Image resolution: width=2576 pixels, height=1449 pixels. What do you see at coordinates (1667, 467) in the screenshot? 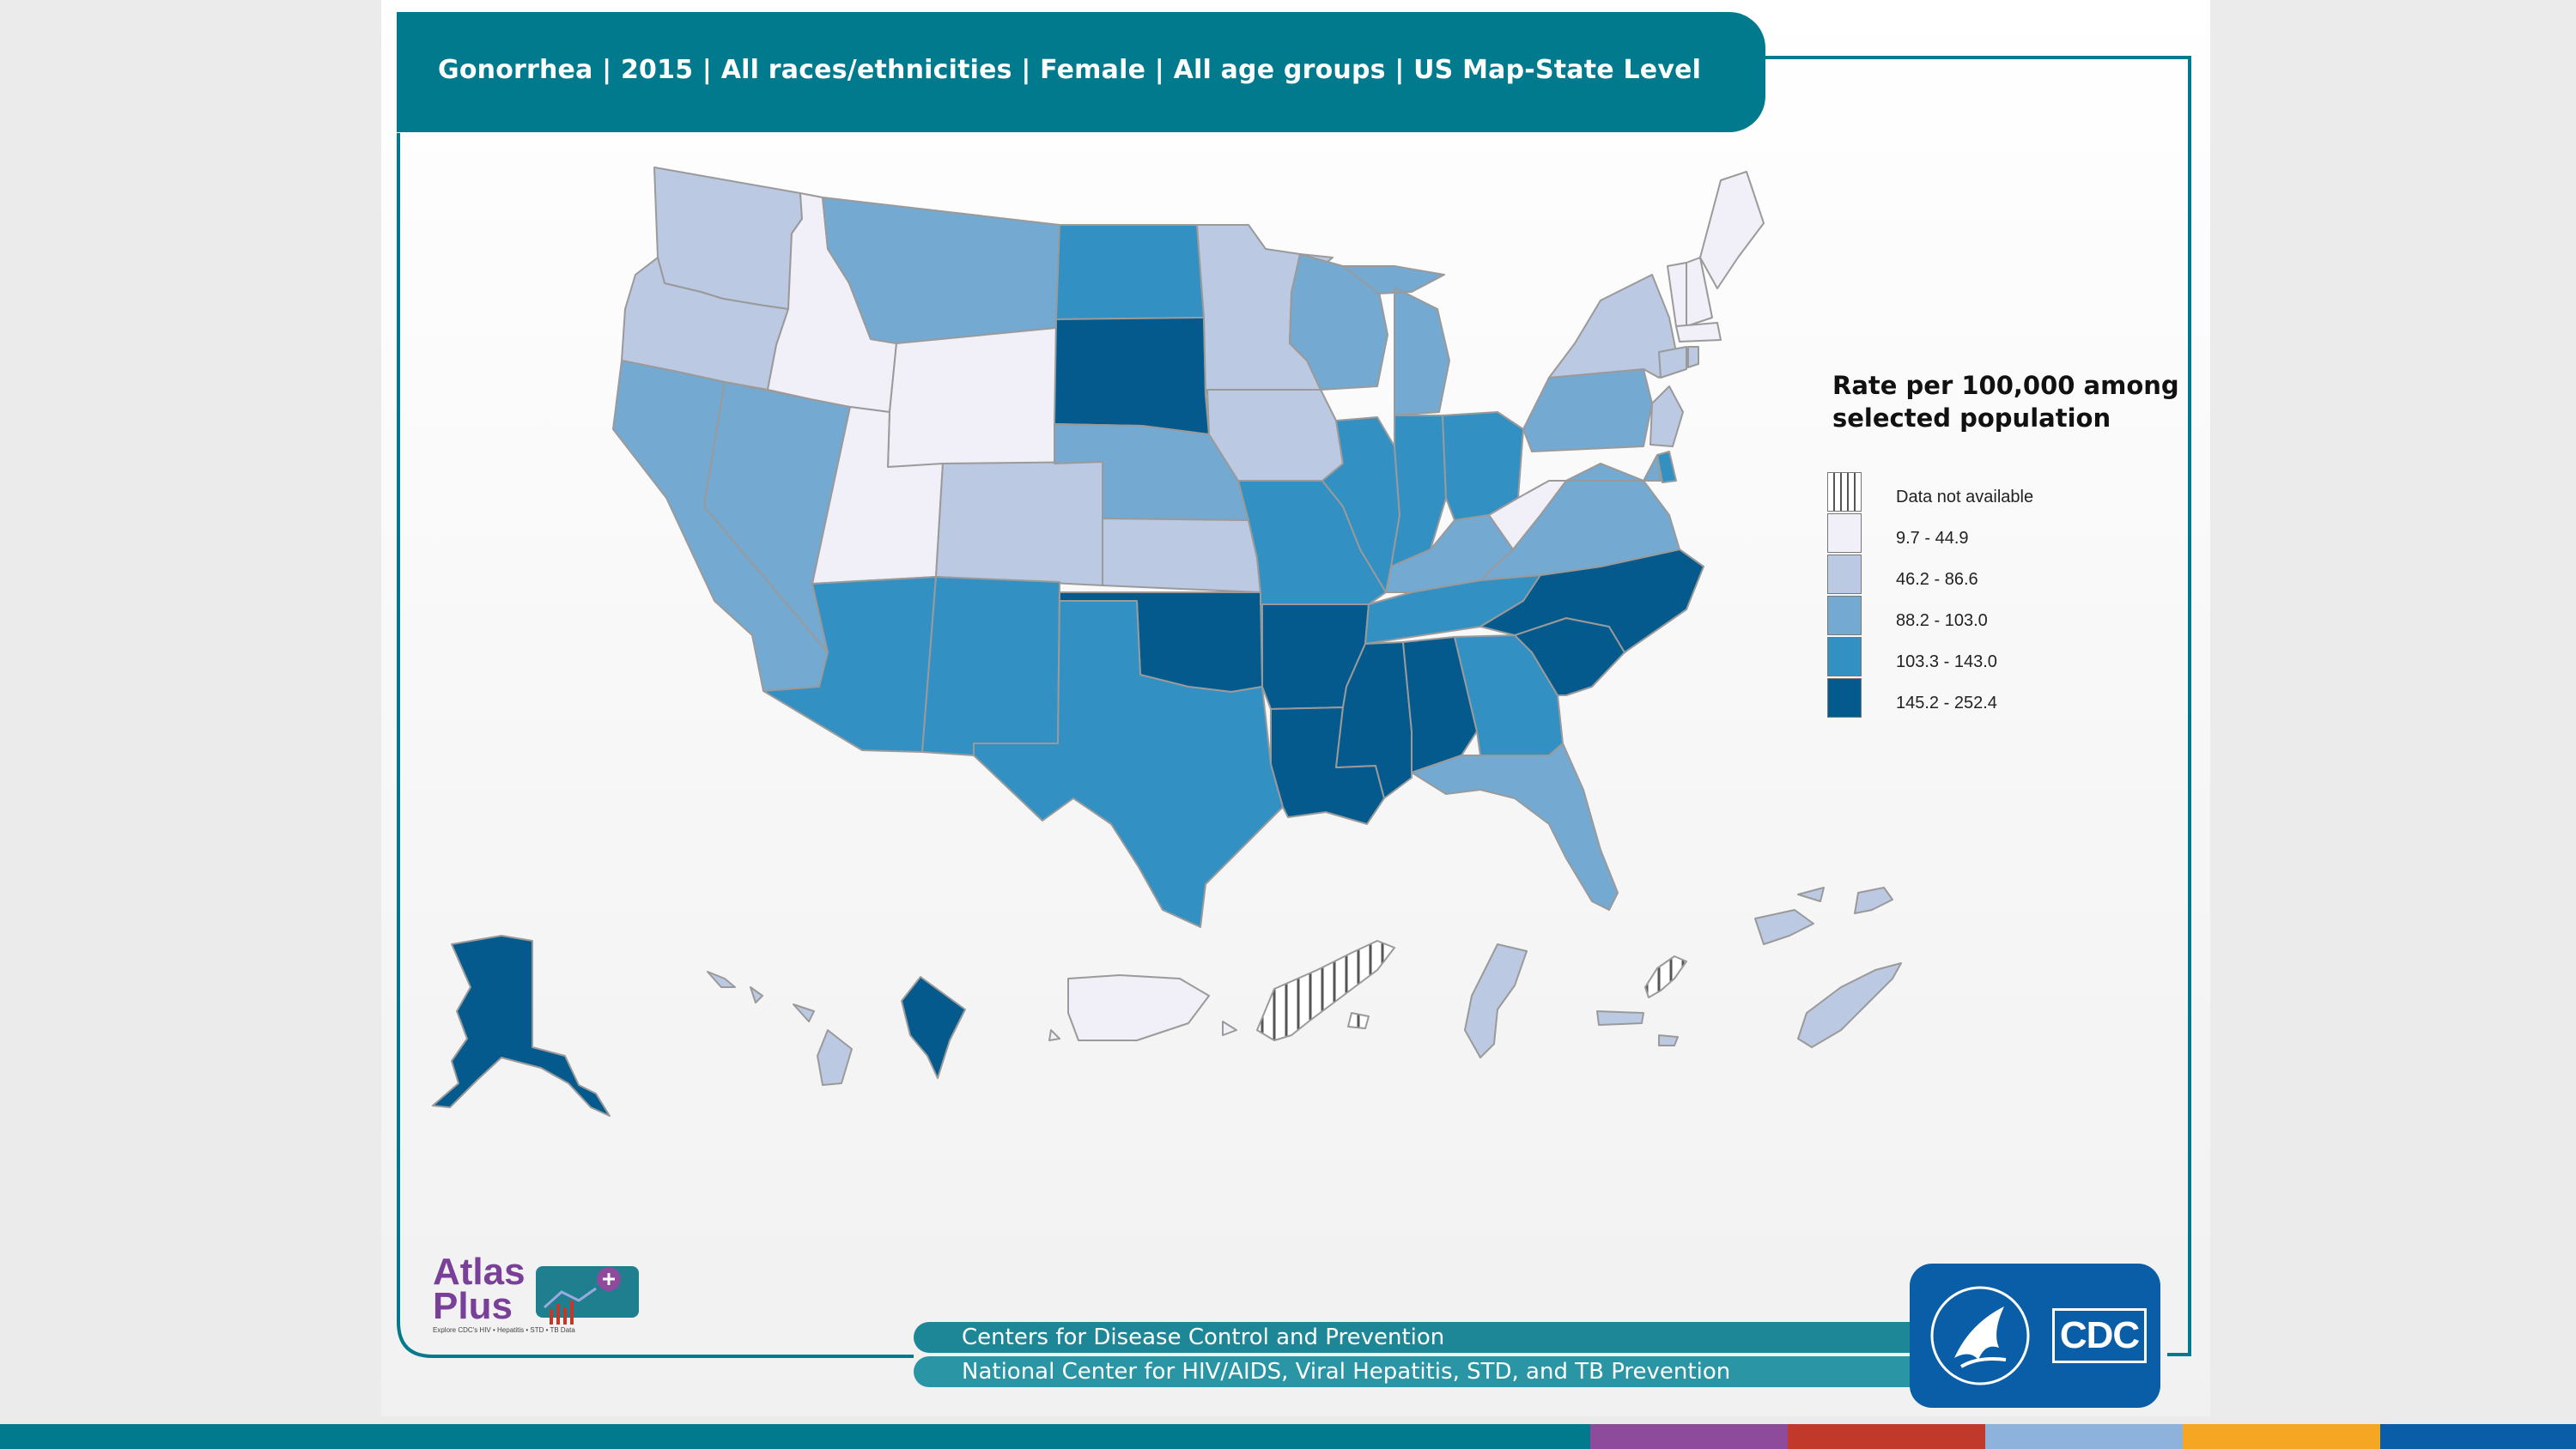
I see `state-delaware` at bounding box center [1667, 467].